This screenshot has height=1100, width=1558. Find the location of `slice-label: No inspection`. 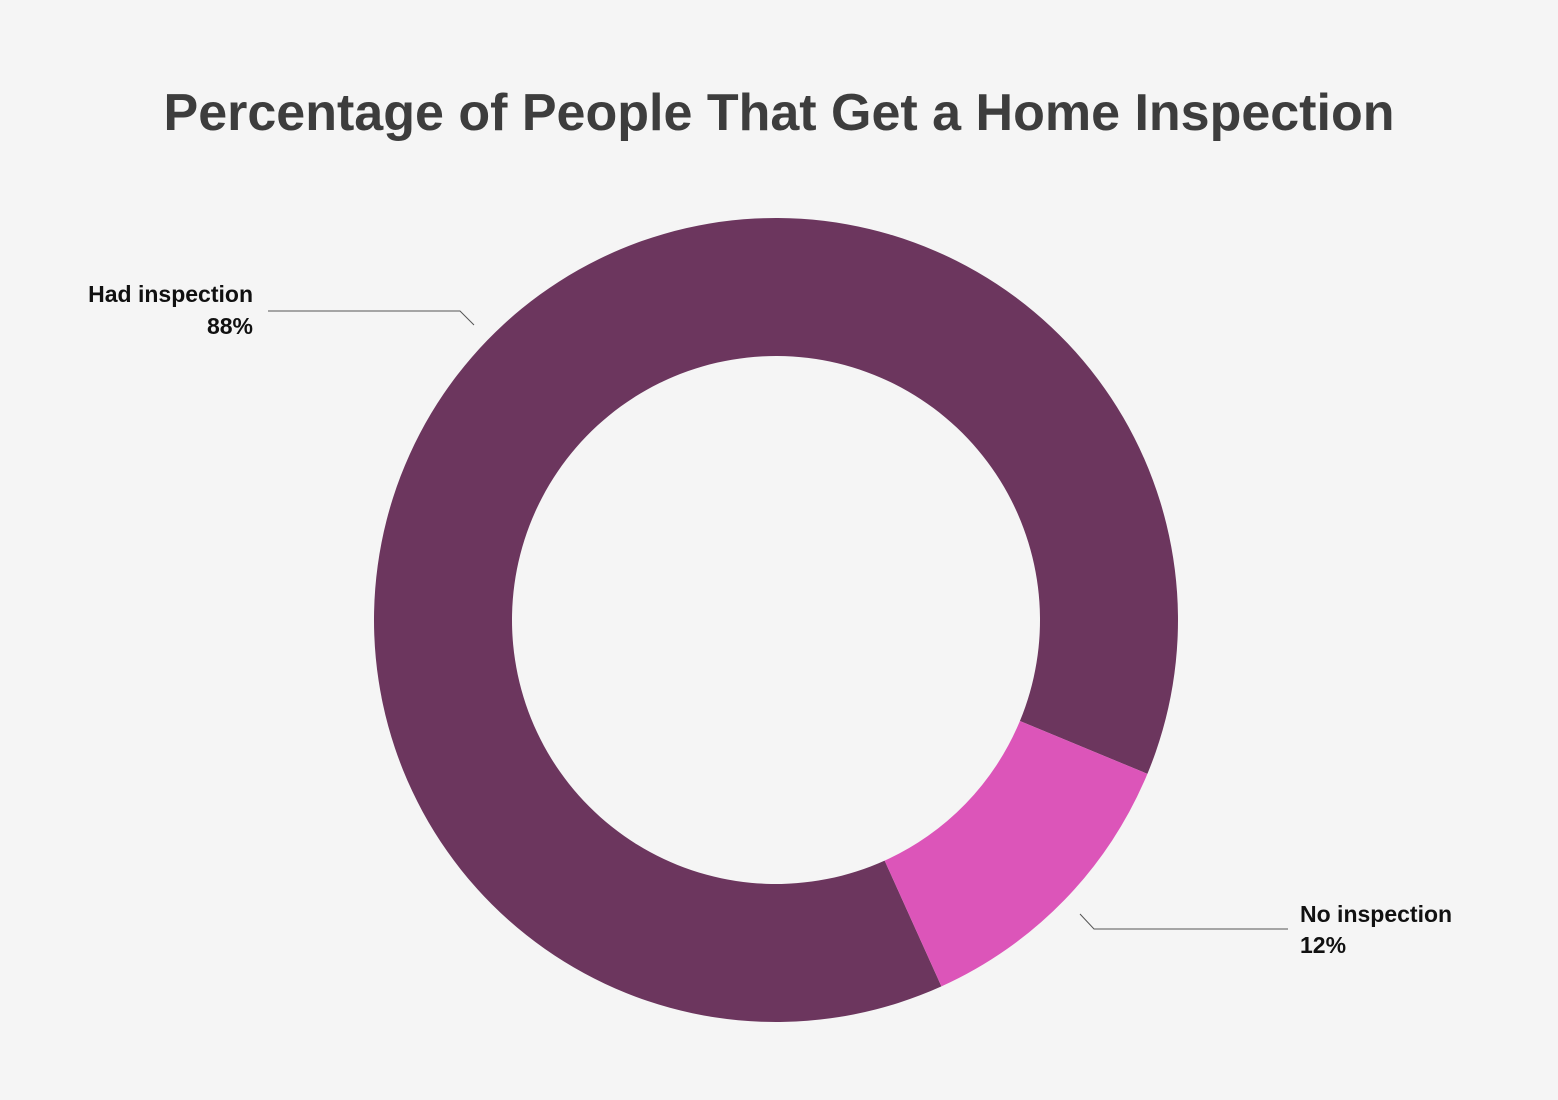

slice-label: No inspection is located at coordinates (1376, 914).